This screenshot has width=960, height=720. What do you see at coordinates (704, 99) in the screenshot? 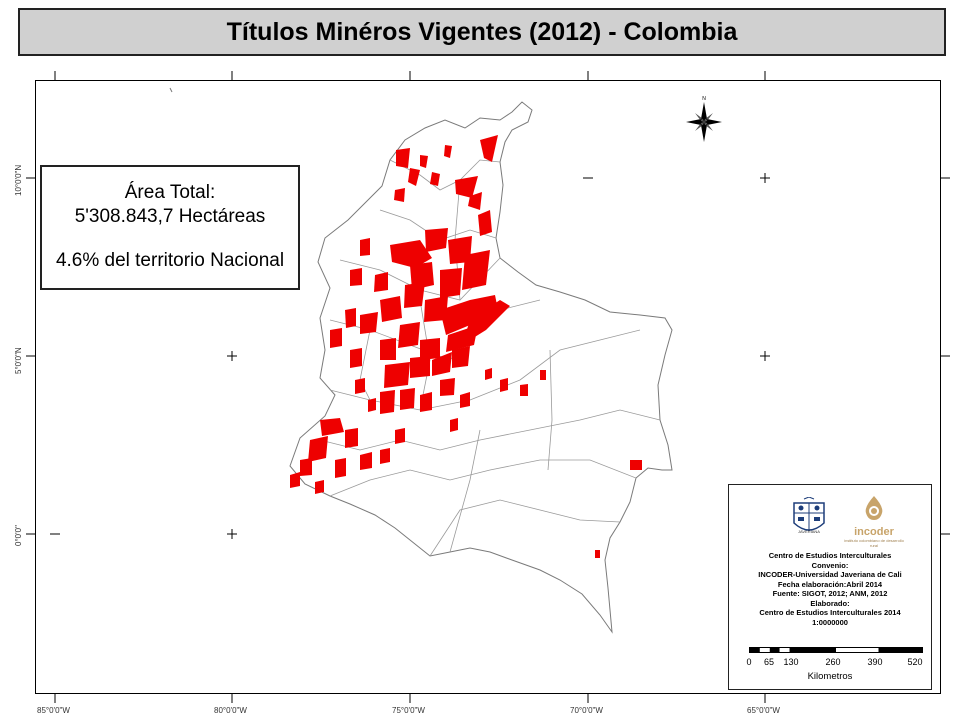
I see `svg-text: N` at bounding box center [704, 99].